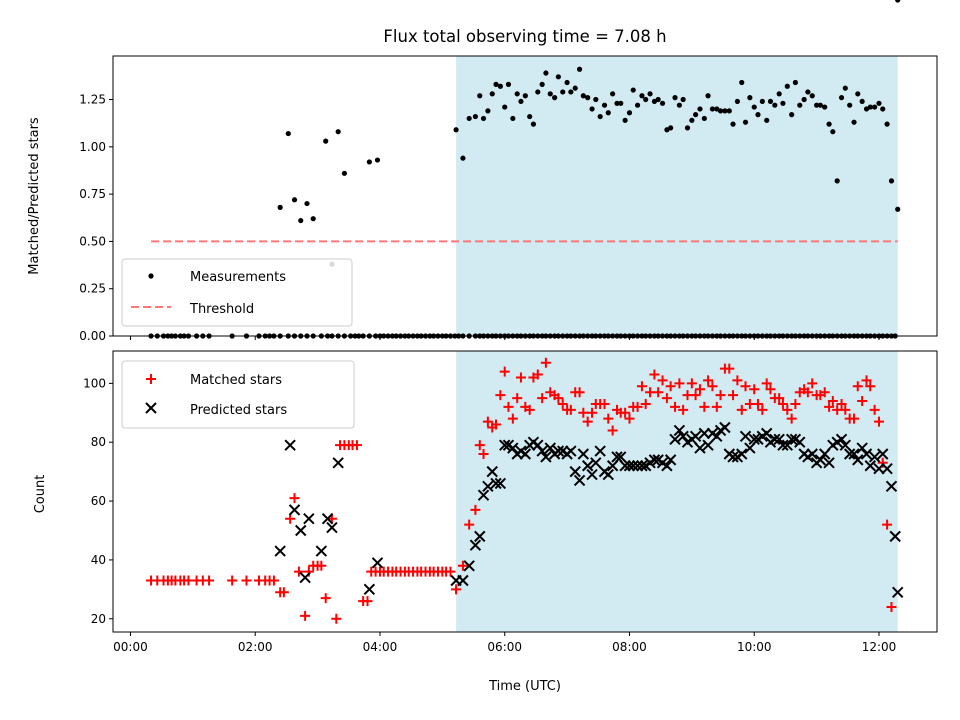 This screenshot has width=960, height=720. What do you see at coordinates (238, 277) in the screenshot?
I see `legend-measurements: Measurements` at bounding box center [238, 277].